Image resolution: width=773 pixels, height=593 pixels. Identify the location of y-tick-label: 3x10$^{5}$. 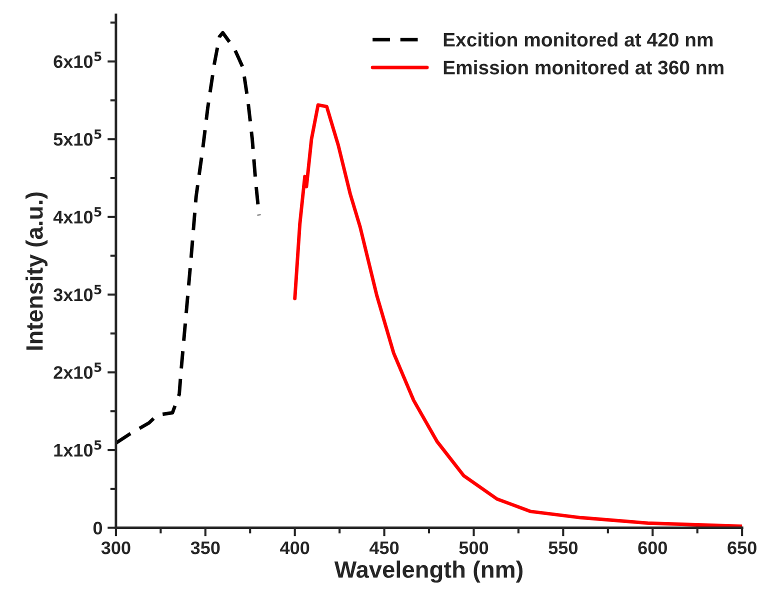
(78, 293).